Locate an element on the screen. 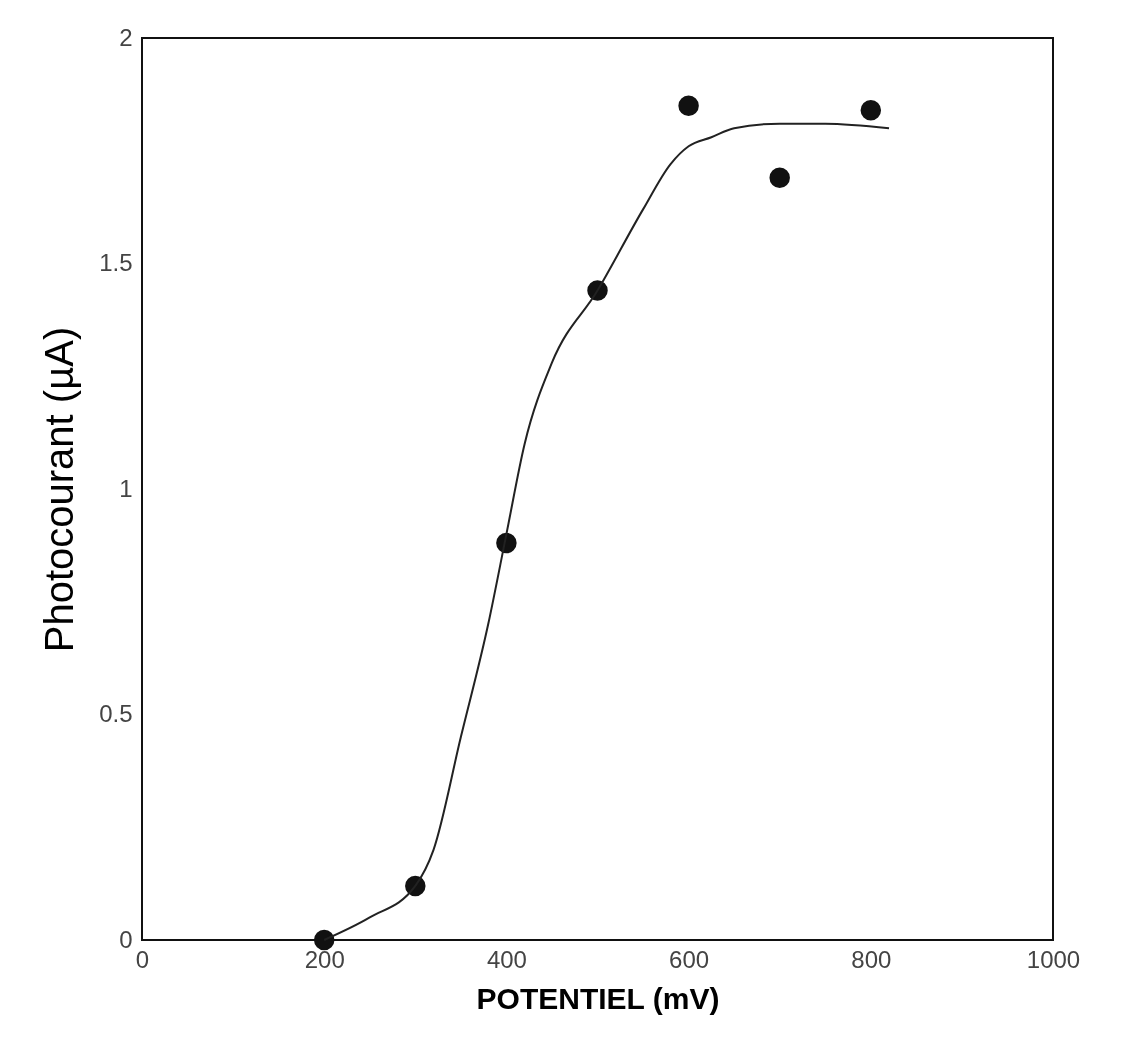  y-tick-label: 0.5 is located at coordinates (116, 713).